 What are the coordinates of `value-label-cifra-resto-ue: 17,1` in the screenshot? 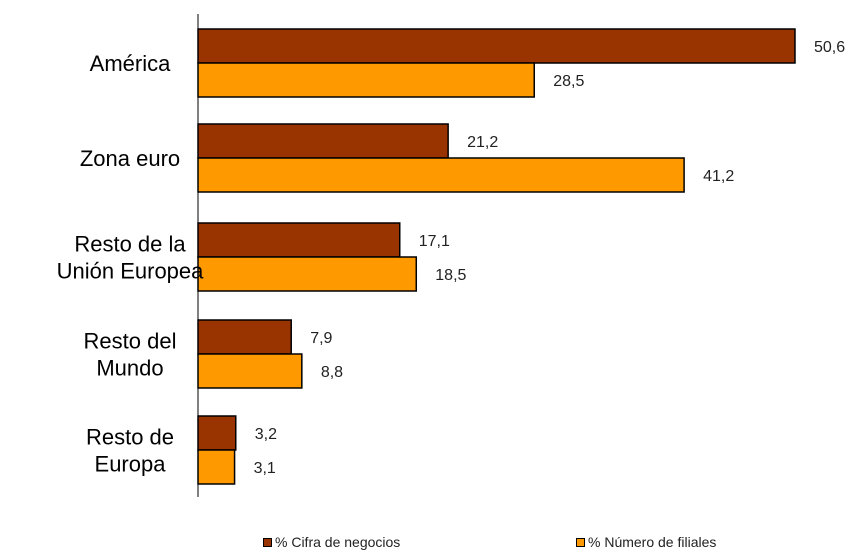 It's located at (434, 241).